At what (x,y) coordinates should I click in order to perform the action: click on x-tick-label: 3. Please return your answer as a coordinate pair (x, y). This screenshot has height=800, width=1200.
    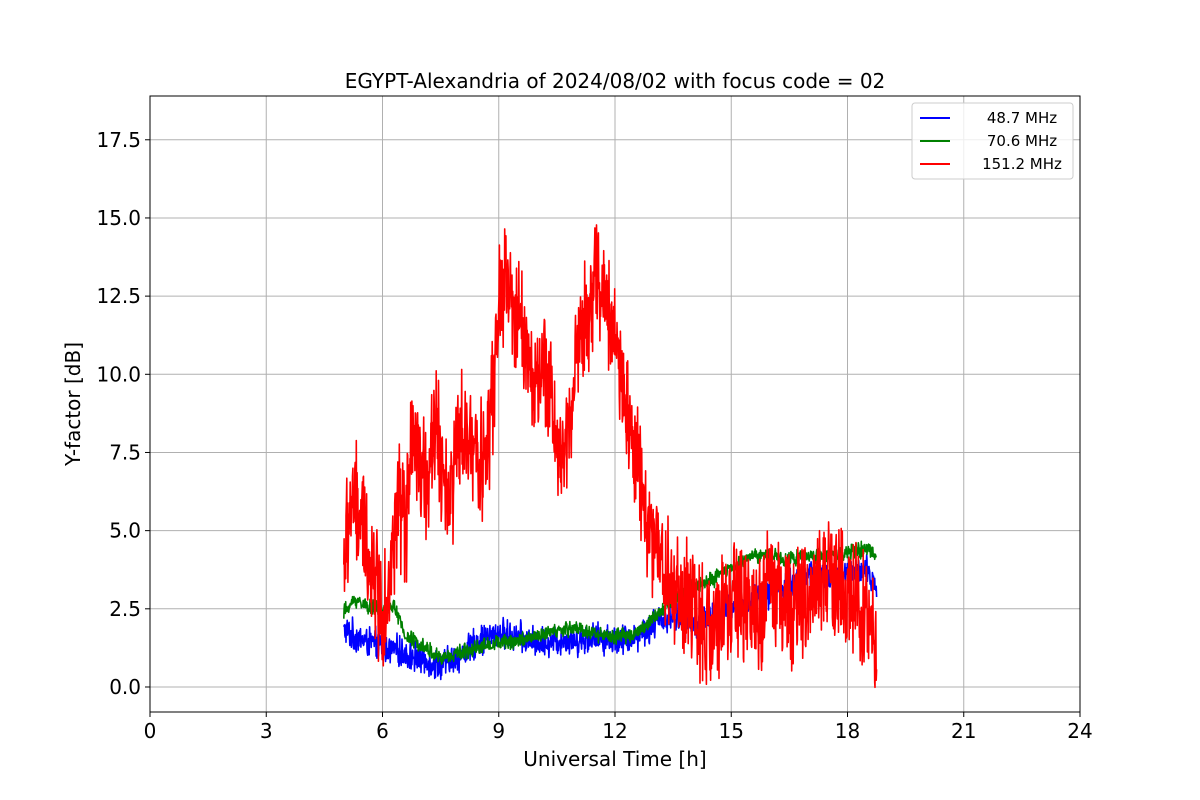
    Looking at the image, I should click on (266, 731).